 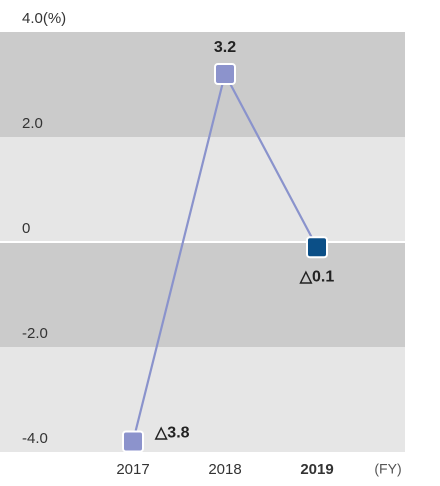 What do you see at coordinates (387, 469) in the screenshot?
I see `x-axis-label: (FY)` at bounding box center [387, 469].